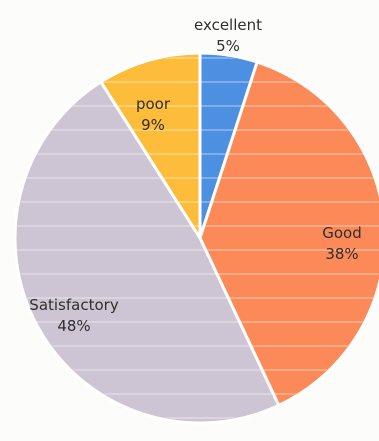  I want to click on slice-name-satisfactory: Satisfactory, so click(74, 305).